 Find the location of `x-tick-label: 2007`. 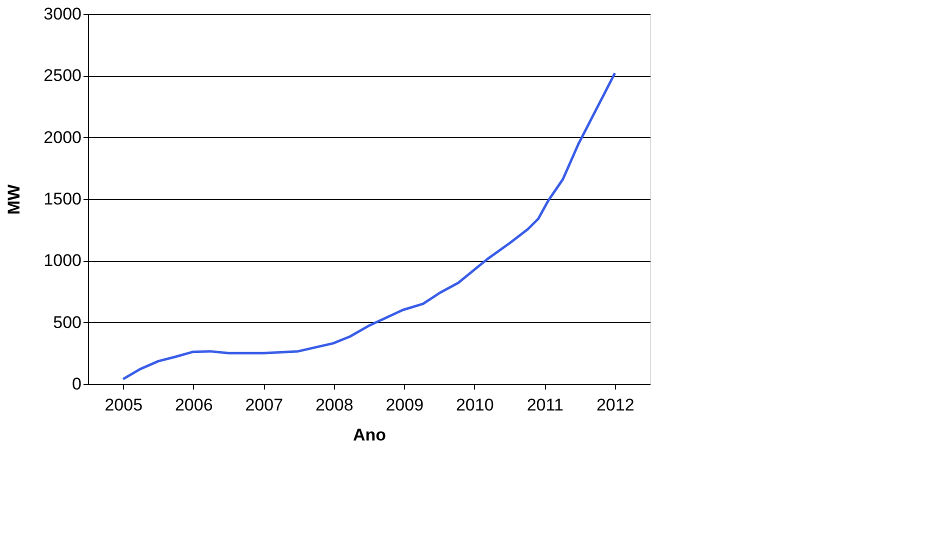

x-tick-label: 2007 is located at coordinates (264, 405).